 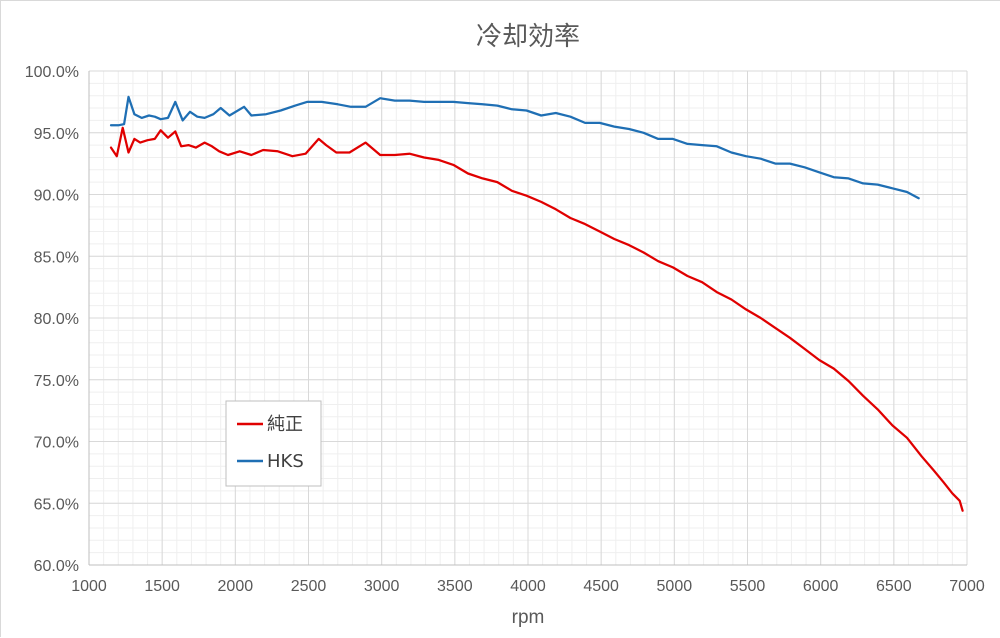 What do you see at coordinates (894, 586) in the screenshot?
I see `x-tick-label: 6500` at bounding box center [894, 586].